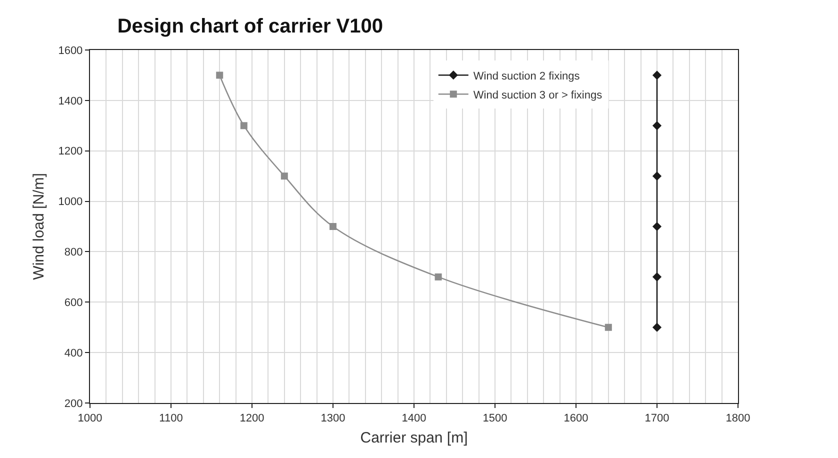  Describe the element at coordinates (538, 95) in the screenshot. I see `legend-label: Wind suction 3 or > fixings` at that location.